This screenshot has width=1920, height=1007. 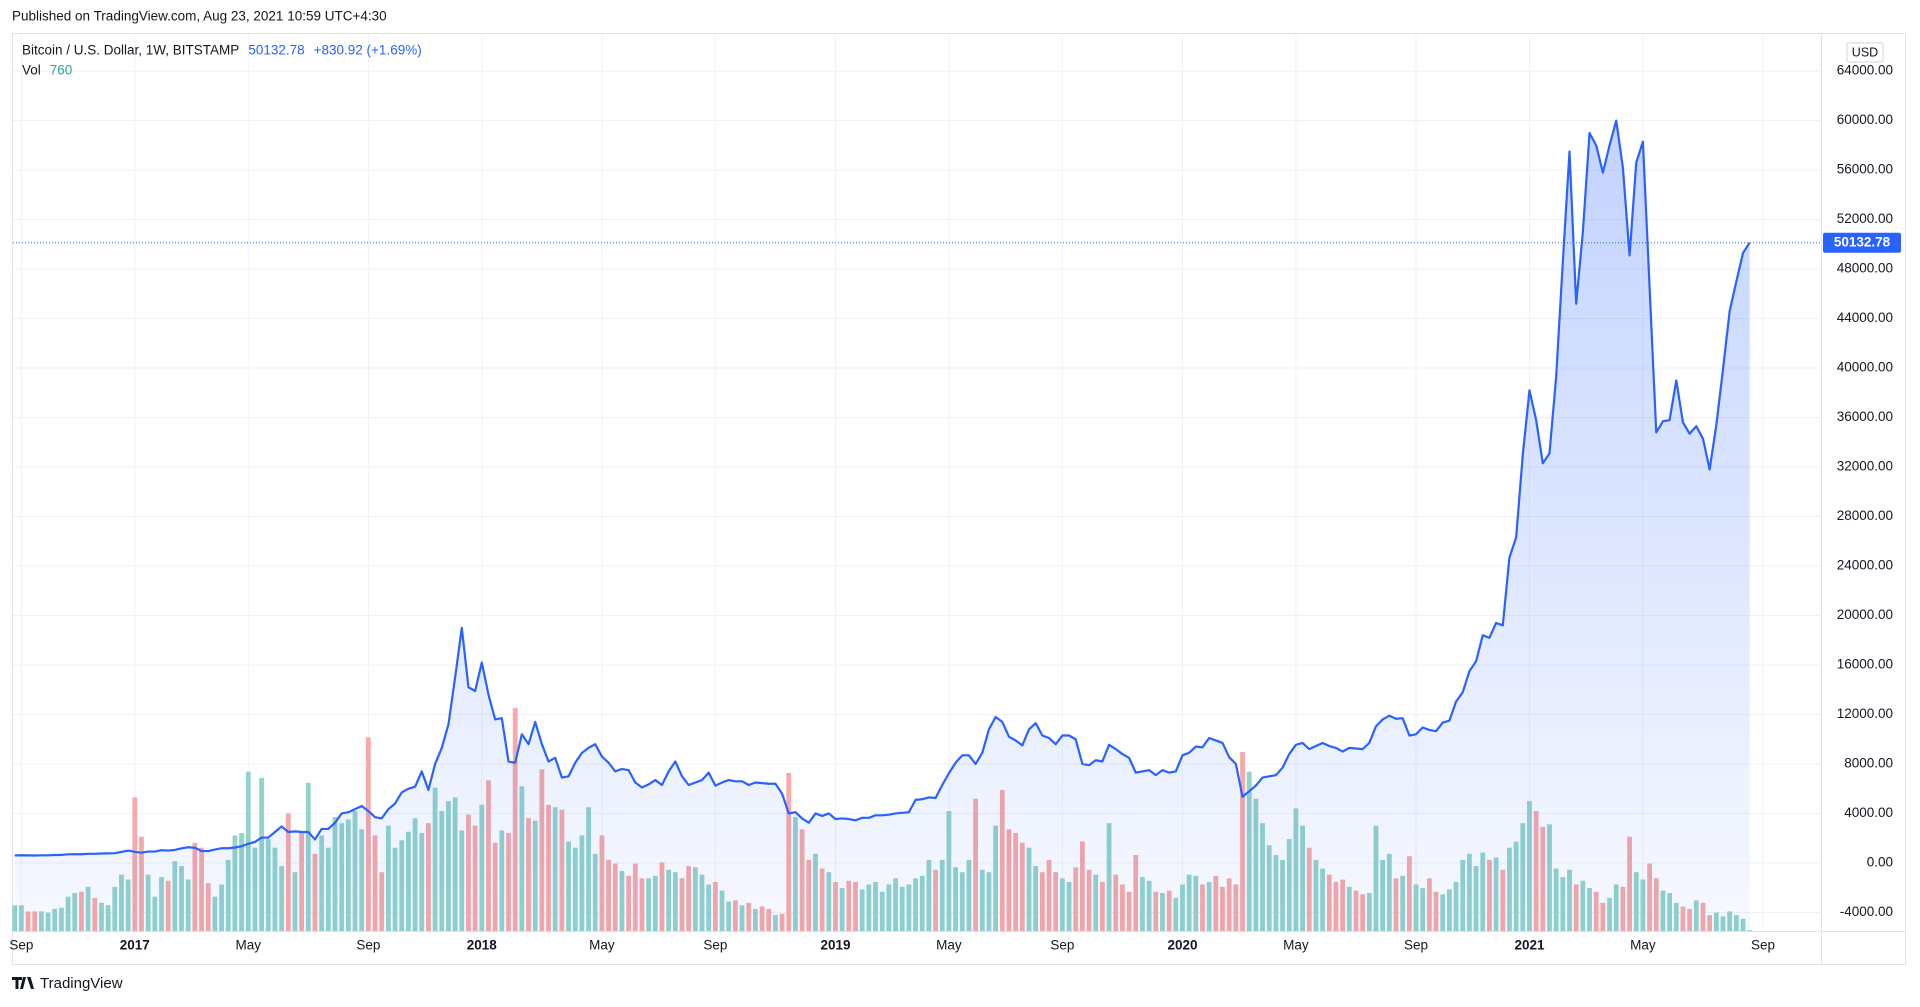 I want to click on y-tick-label: 12000.00, so click(x=1865, y=713).